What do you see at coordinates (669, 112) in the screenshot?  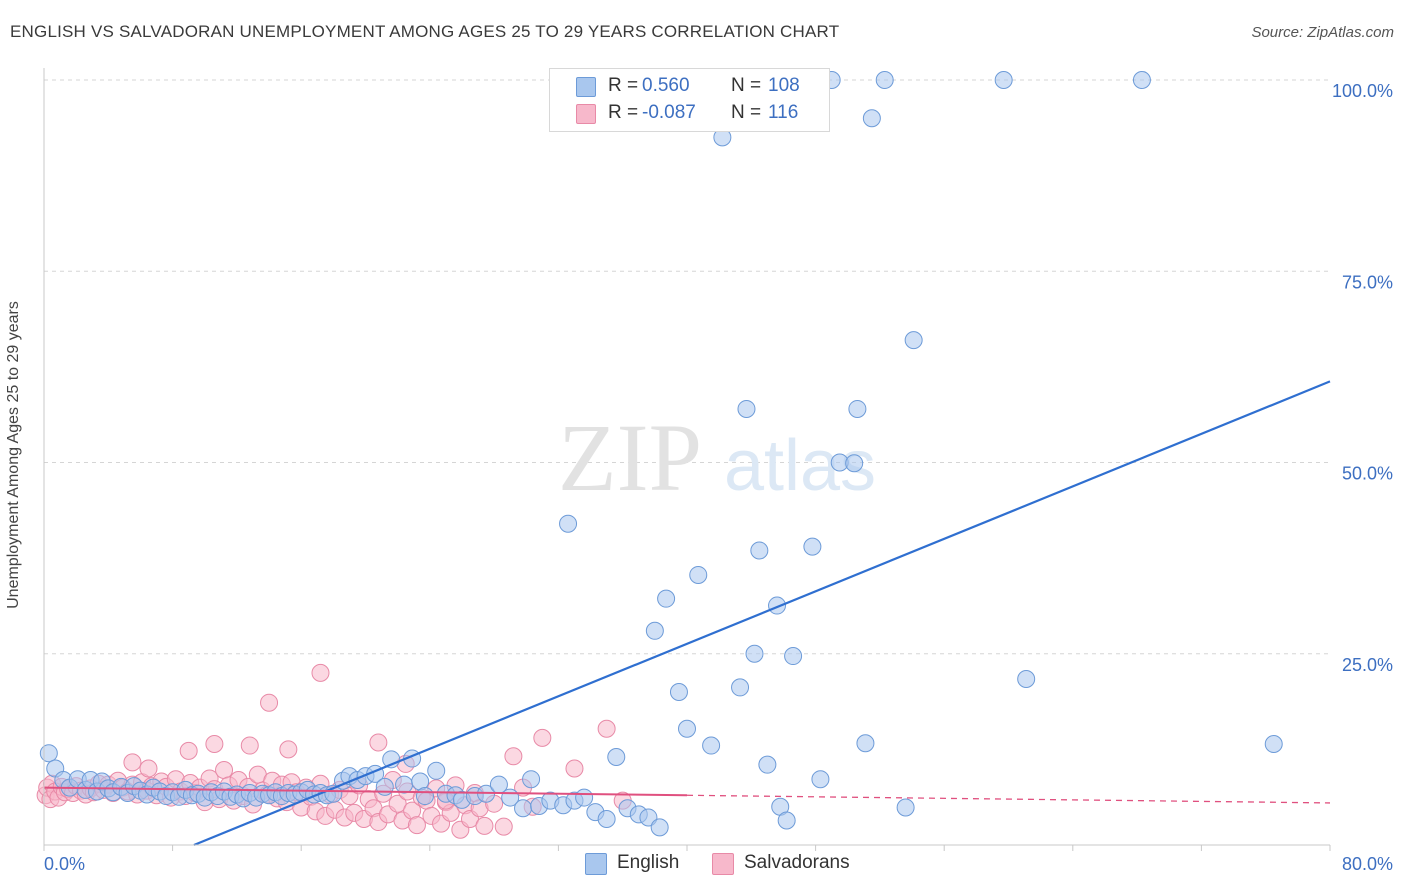 I see `legend-r-value: -0.087` at bounding box center [669, 112].